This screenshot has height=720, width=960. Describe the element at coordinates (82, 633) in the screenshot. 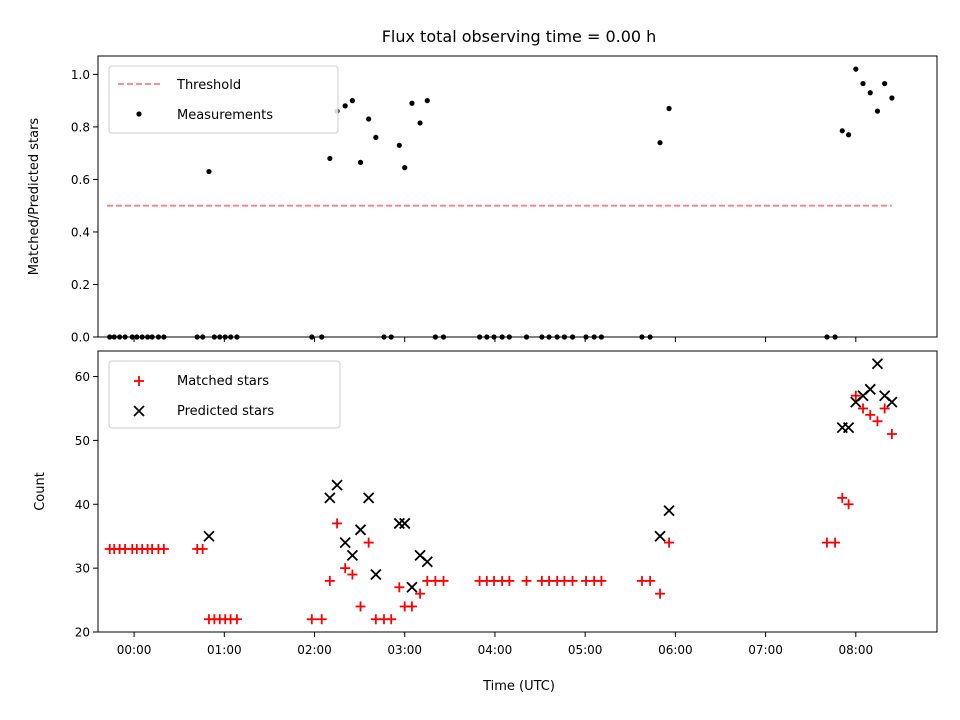

I see `y-tick-label: 20` at that location.